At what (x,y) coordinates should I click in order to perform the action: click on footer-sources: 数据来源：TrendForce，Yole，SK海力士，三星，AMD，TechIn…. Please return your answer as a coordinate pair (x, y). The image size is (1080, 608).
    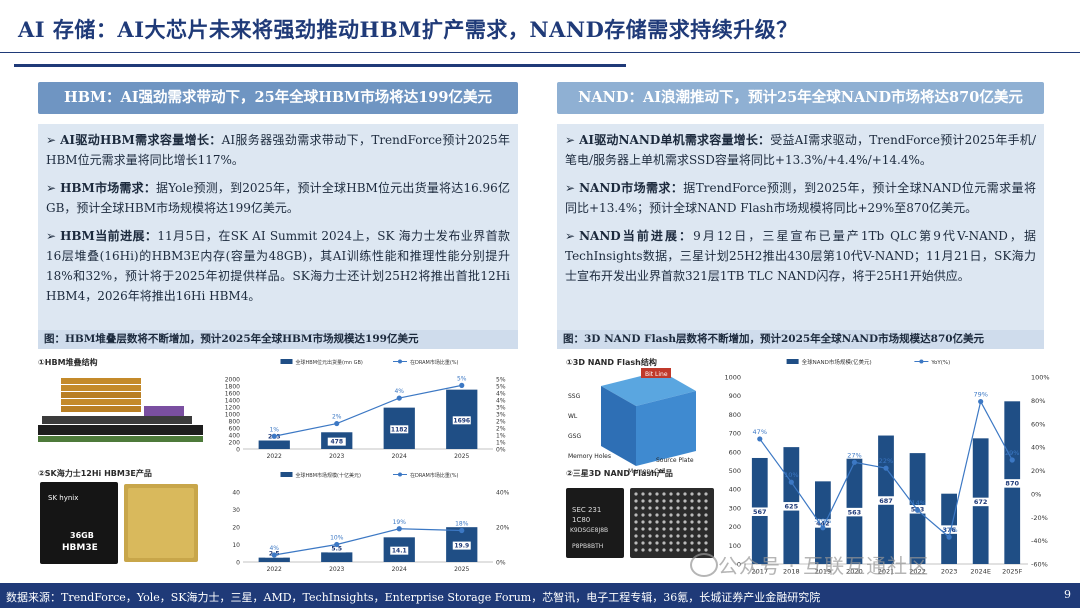
    Looking at the image, I should click on (413, 597).